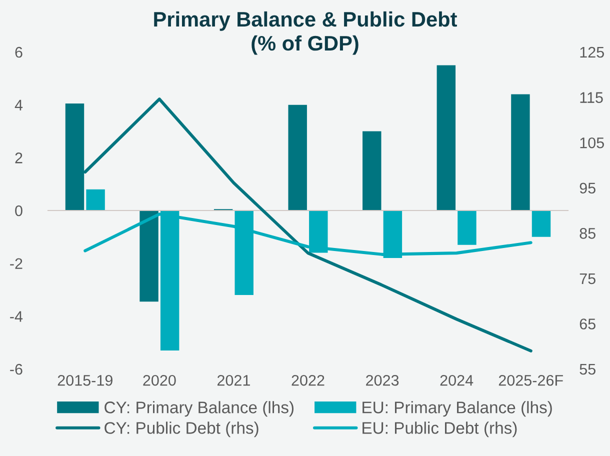 The height and width of the screenshot is (456, 610). What do you see at coordinates (457, 409) in the screenshot?
I see `legend-label: EU: Primary Balance (lhs)` at bounding box center [457, 409].